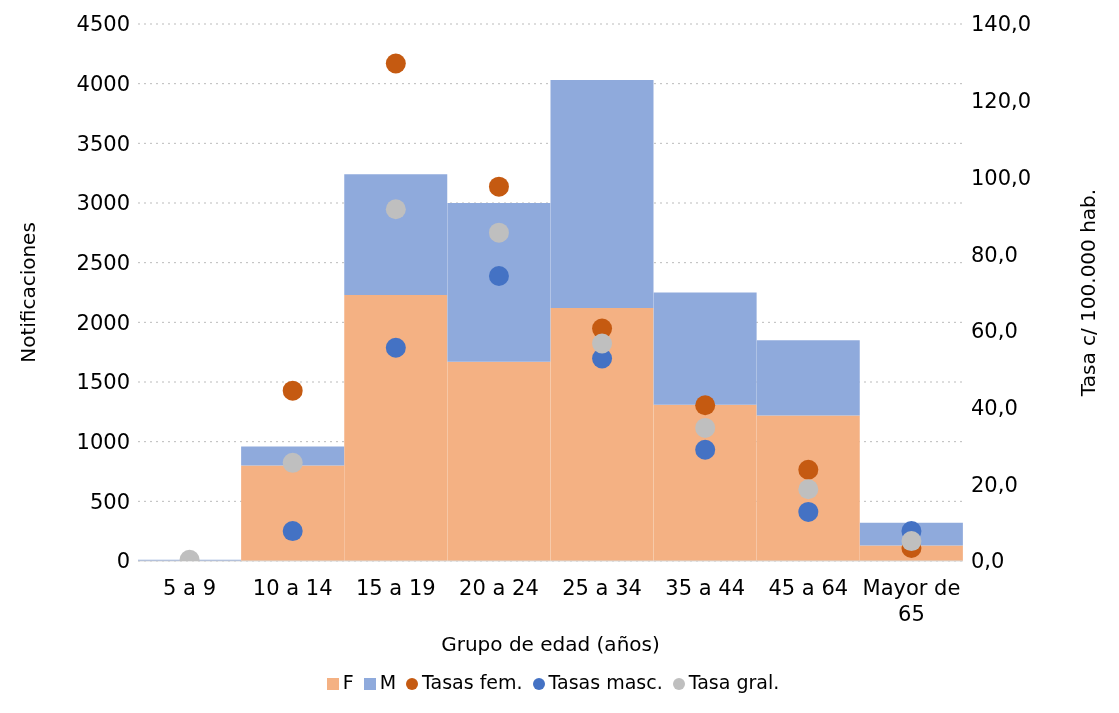  Describe the element at coordinates (1001, 177) in the screenshot. I see `y2-tick-label: 100,0` at that location.